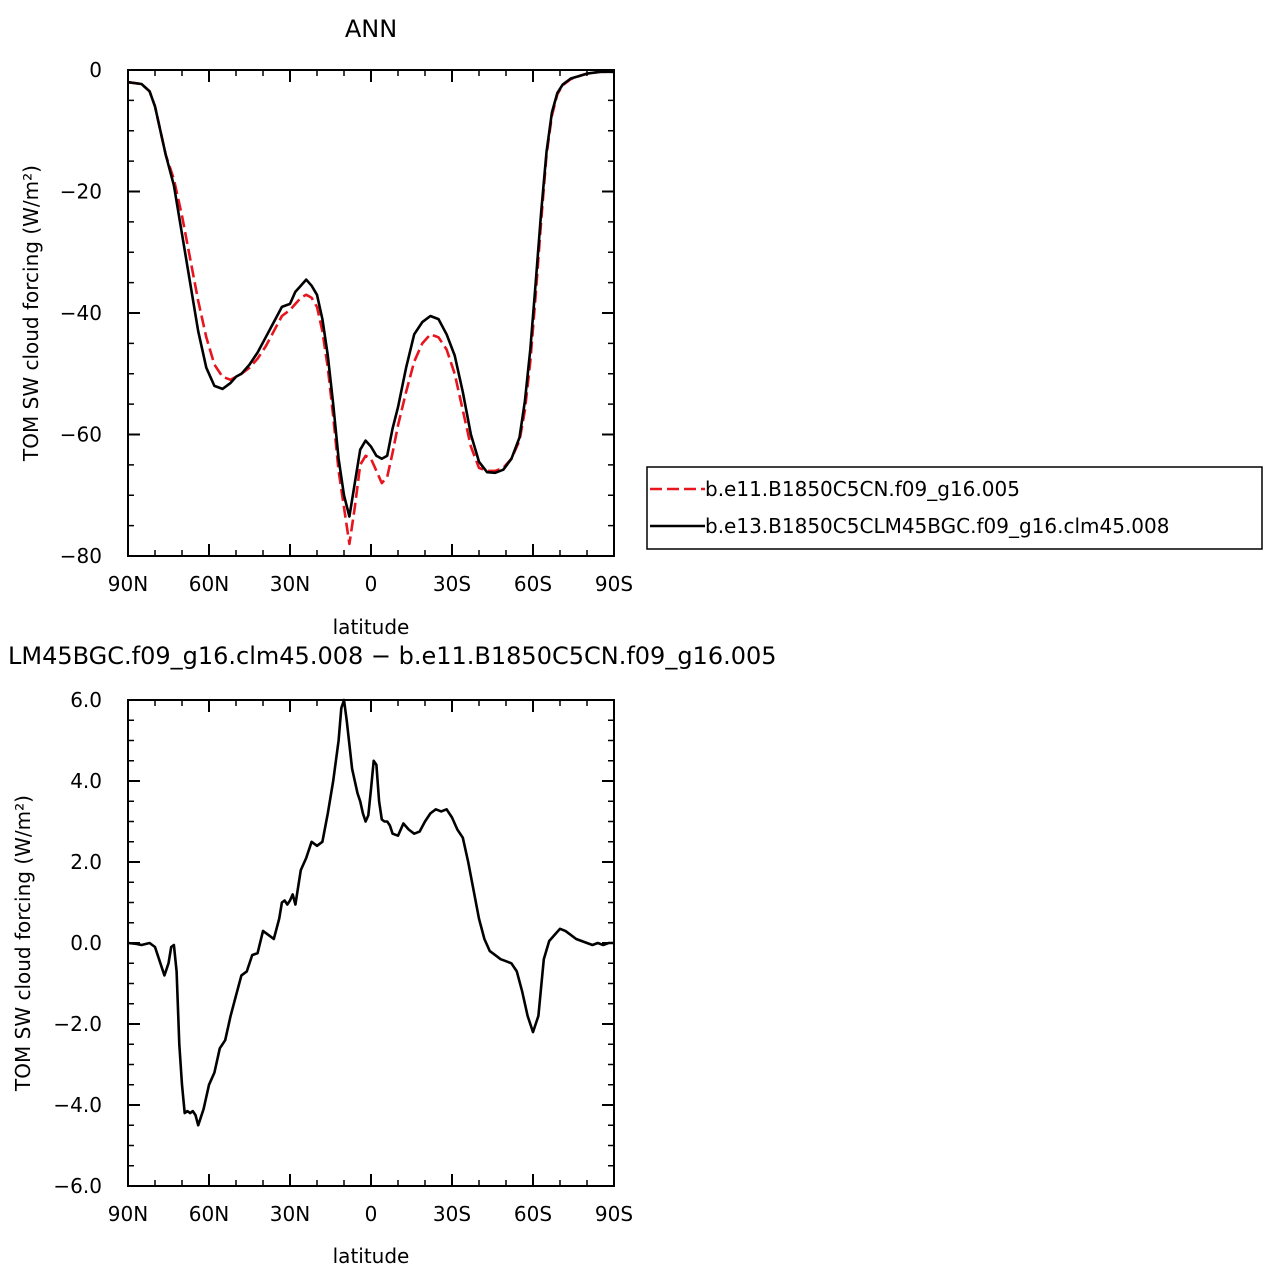  I want to click on bottom-series-group, so click(370, 912).